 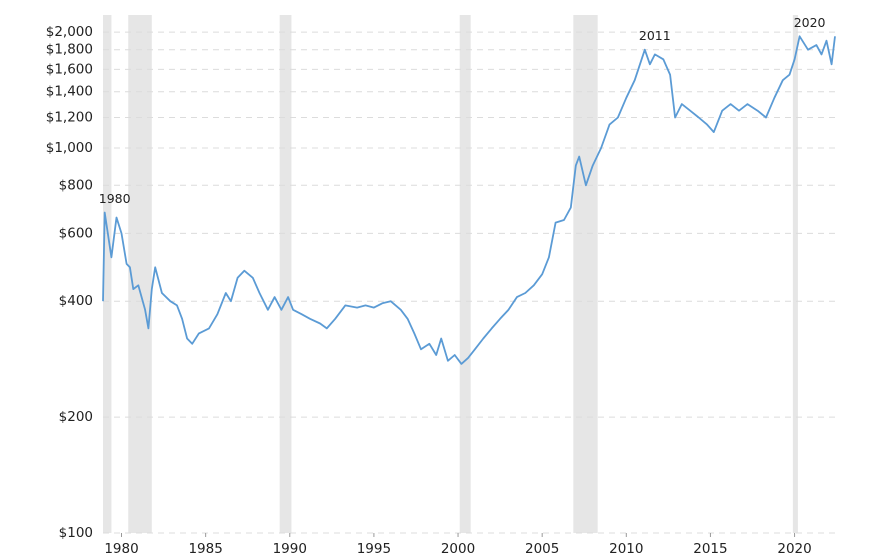 What do you see at coordinates (76, 301) in the screenshot?
I see `y-tick-label: $400` at bounding box center [76, 301].